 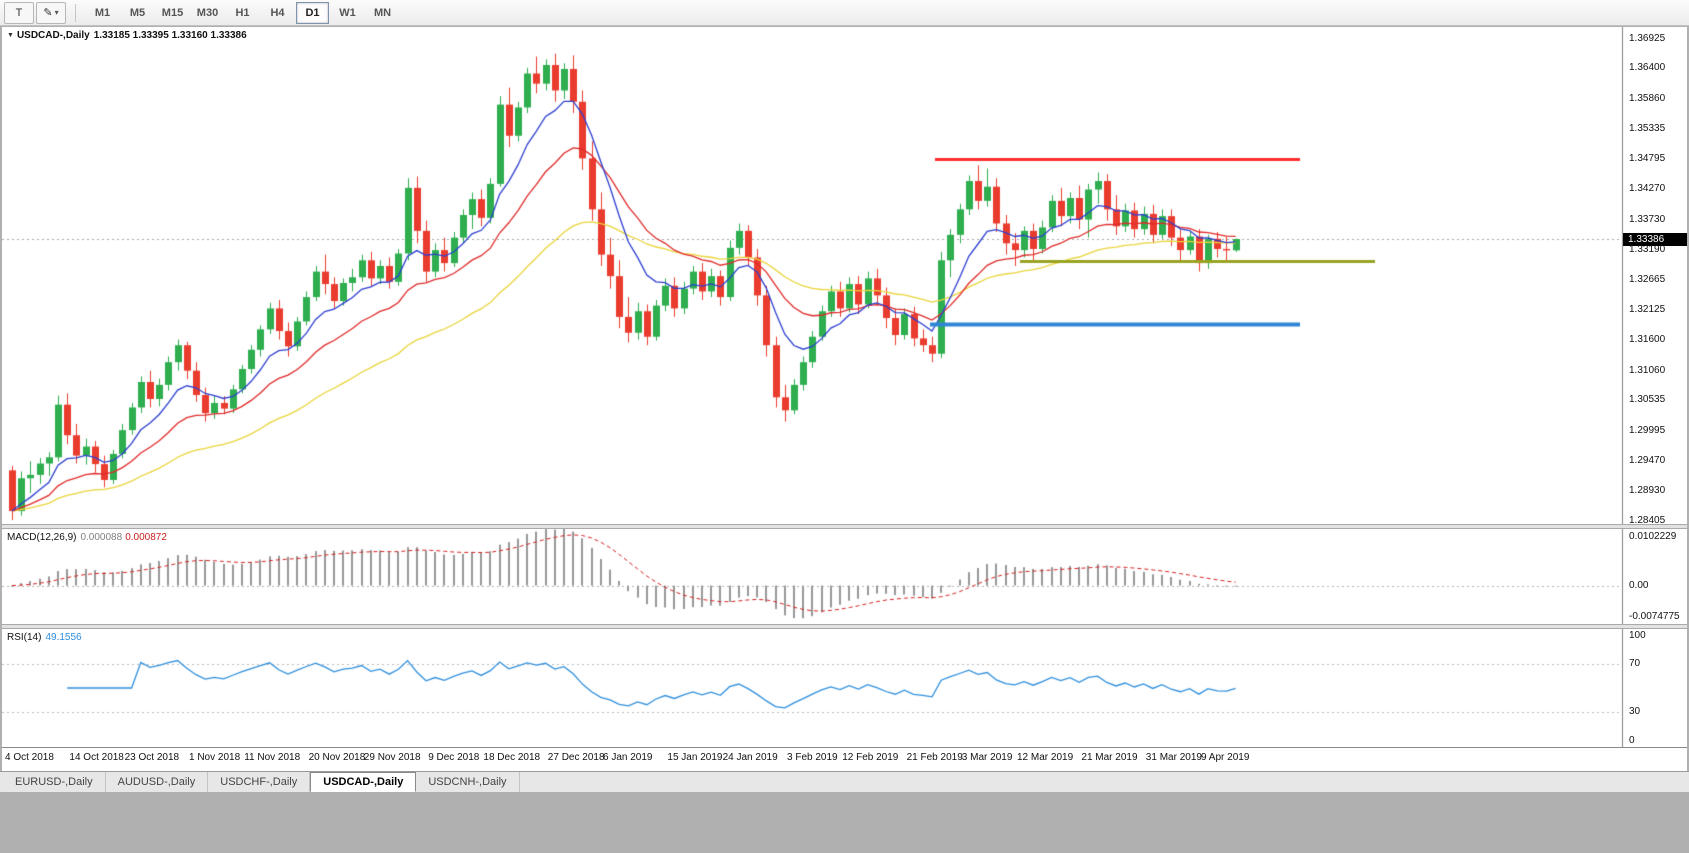 What do you see at coordinates (363, 782) in the screenshot?
I see `chart-tab-usdcad-daily: USDCAD-,Daily` at bounding box center [363, 782].